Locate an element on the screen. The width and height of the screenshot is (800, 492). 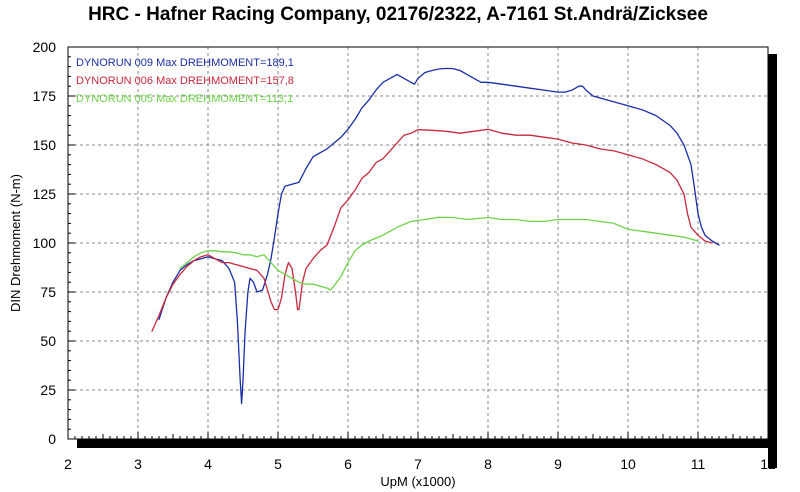
y-tick-label-2: 50 is located at coordinates (48, 341).